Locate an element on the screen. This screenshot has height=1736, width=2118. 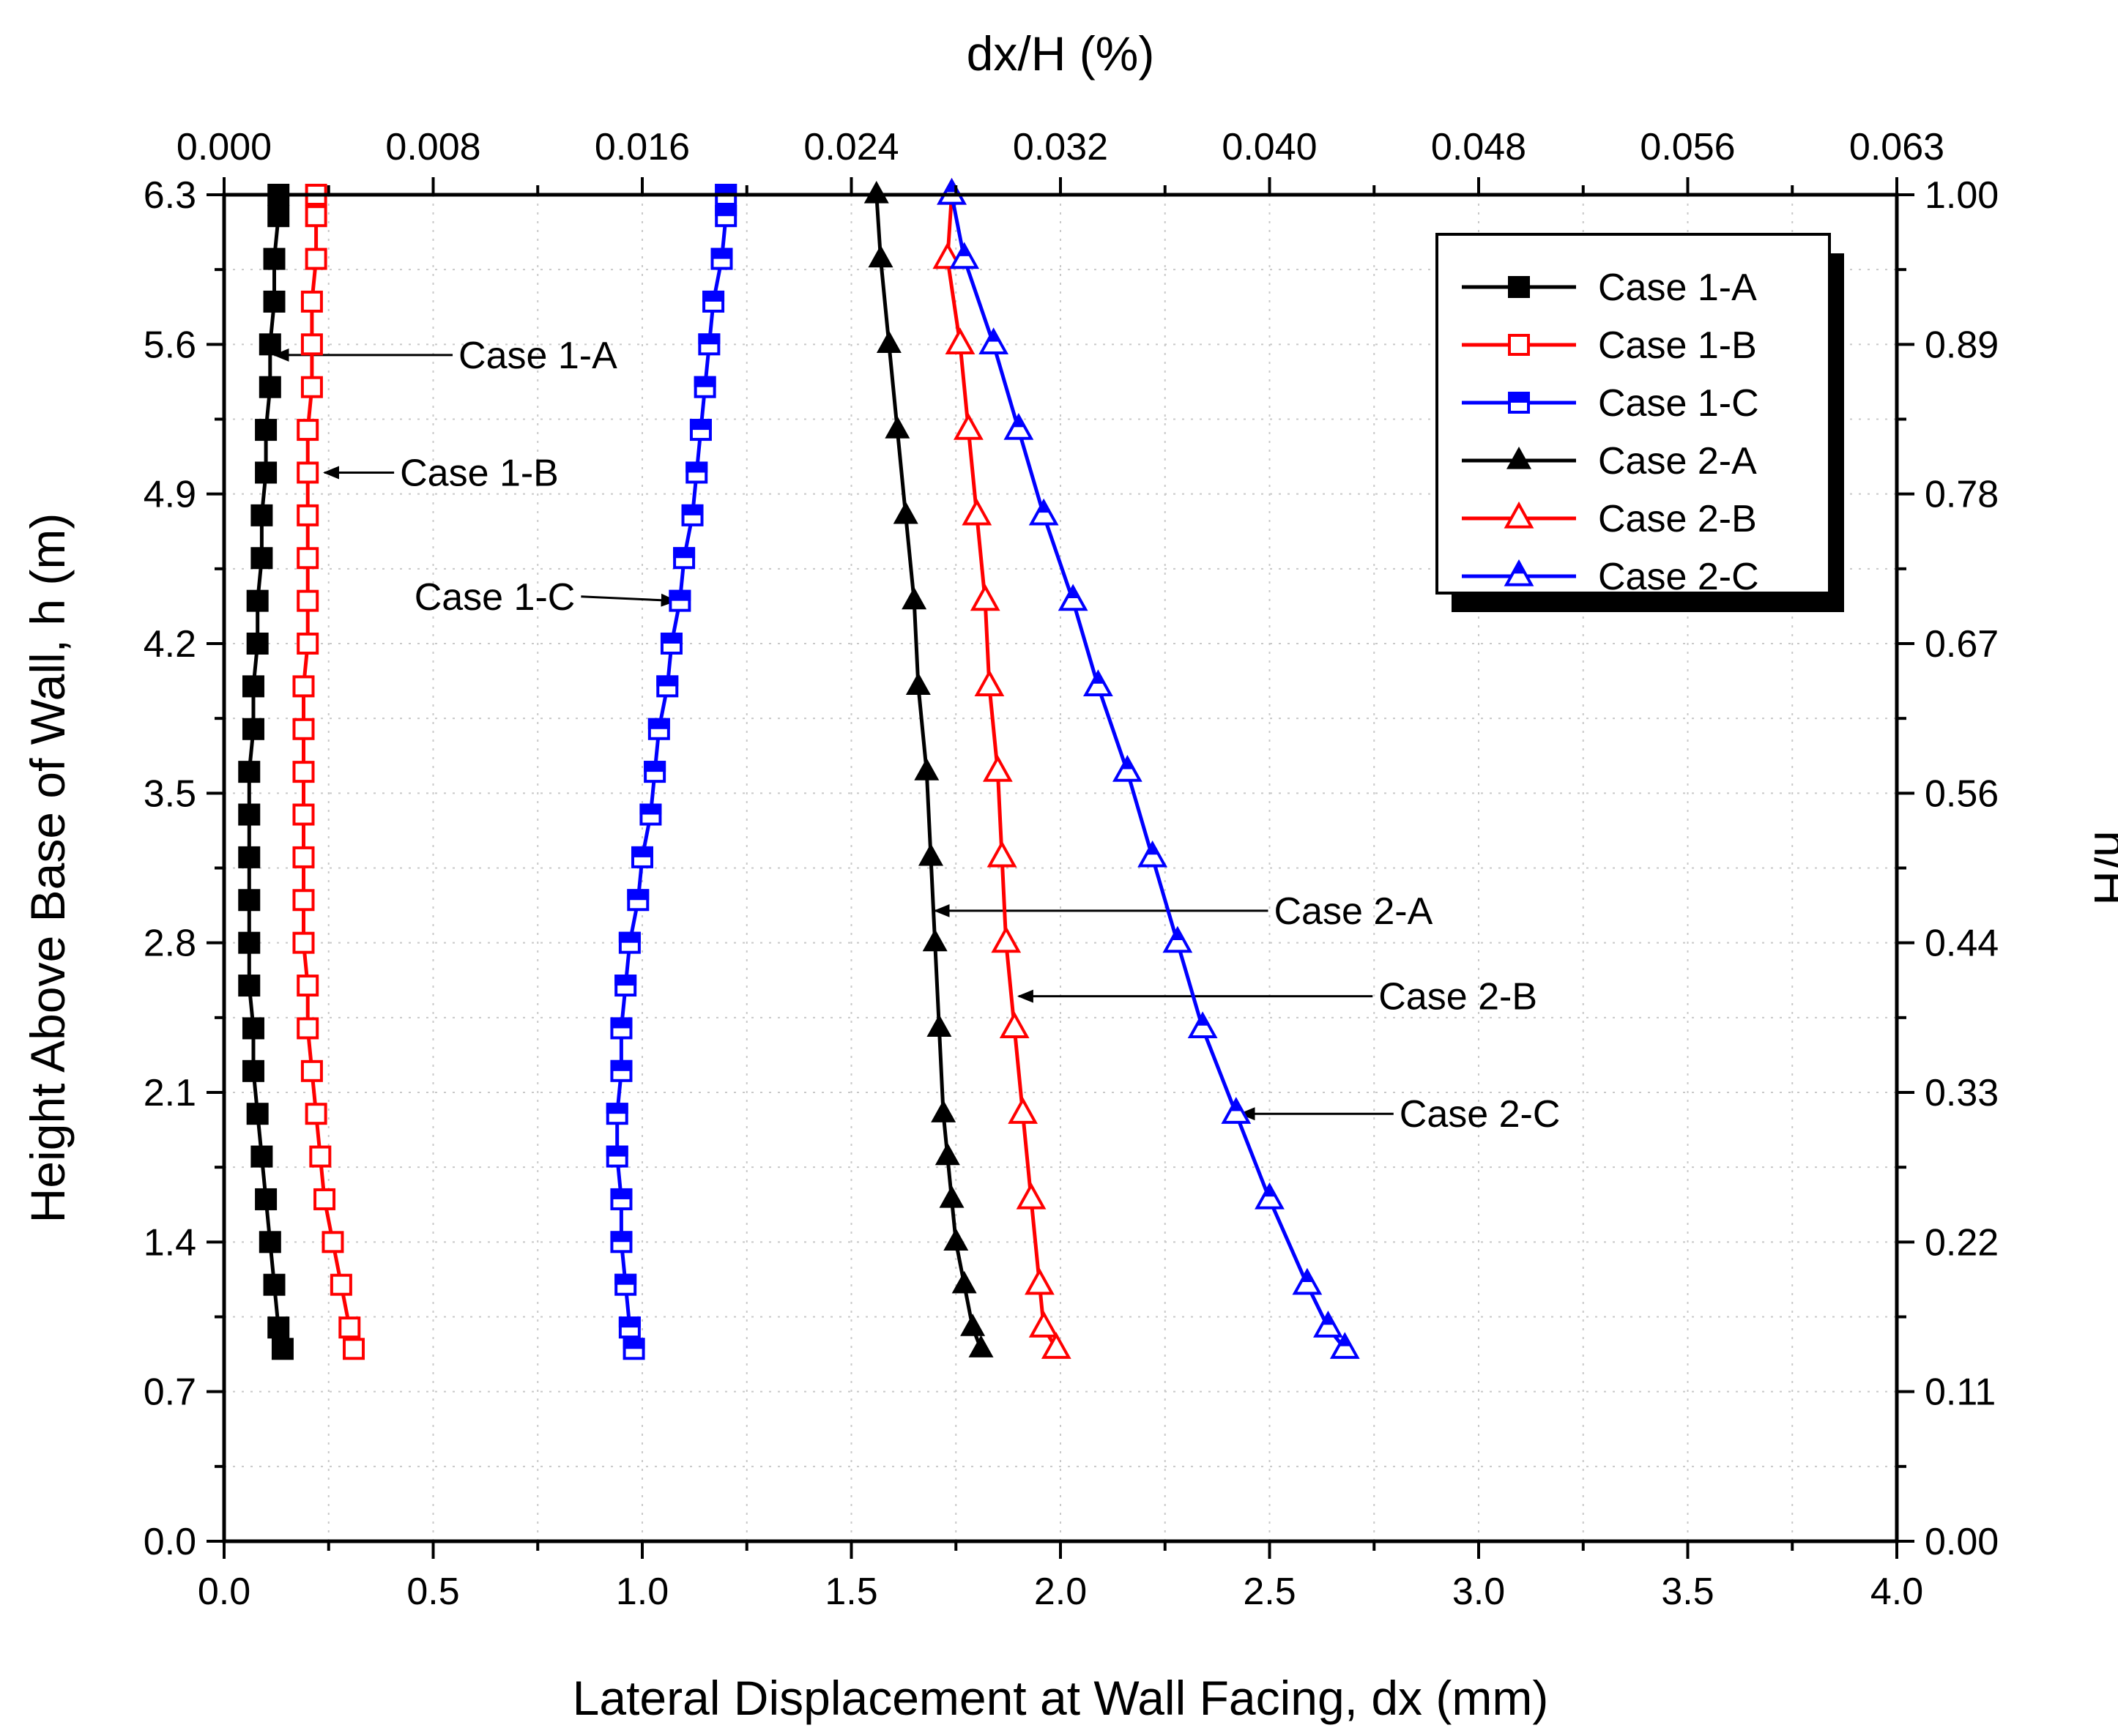
x2-tick-label: 0.016 is located at coordinates (642, 147).